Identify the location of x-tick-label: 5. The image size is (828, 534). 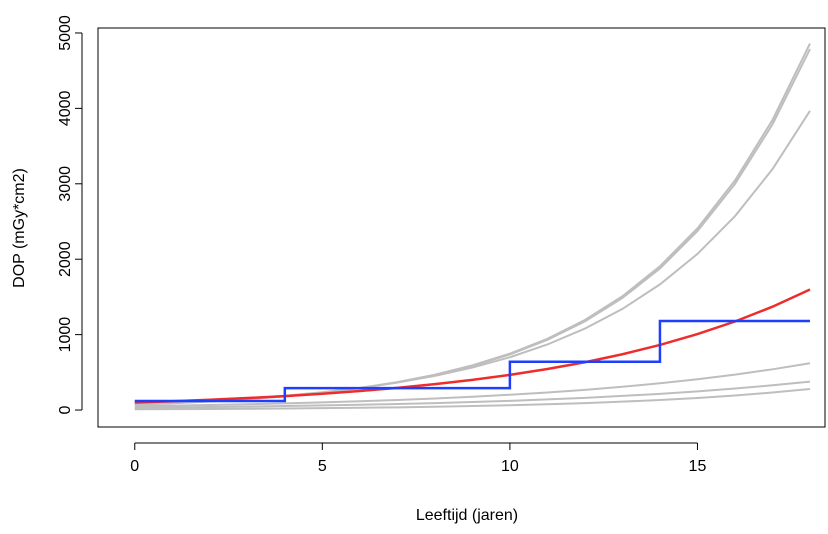
(322, 466).